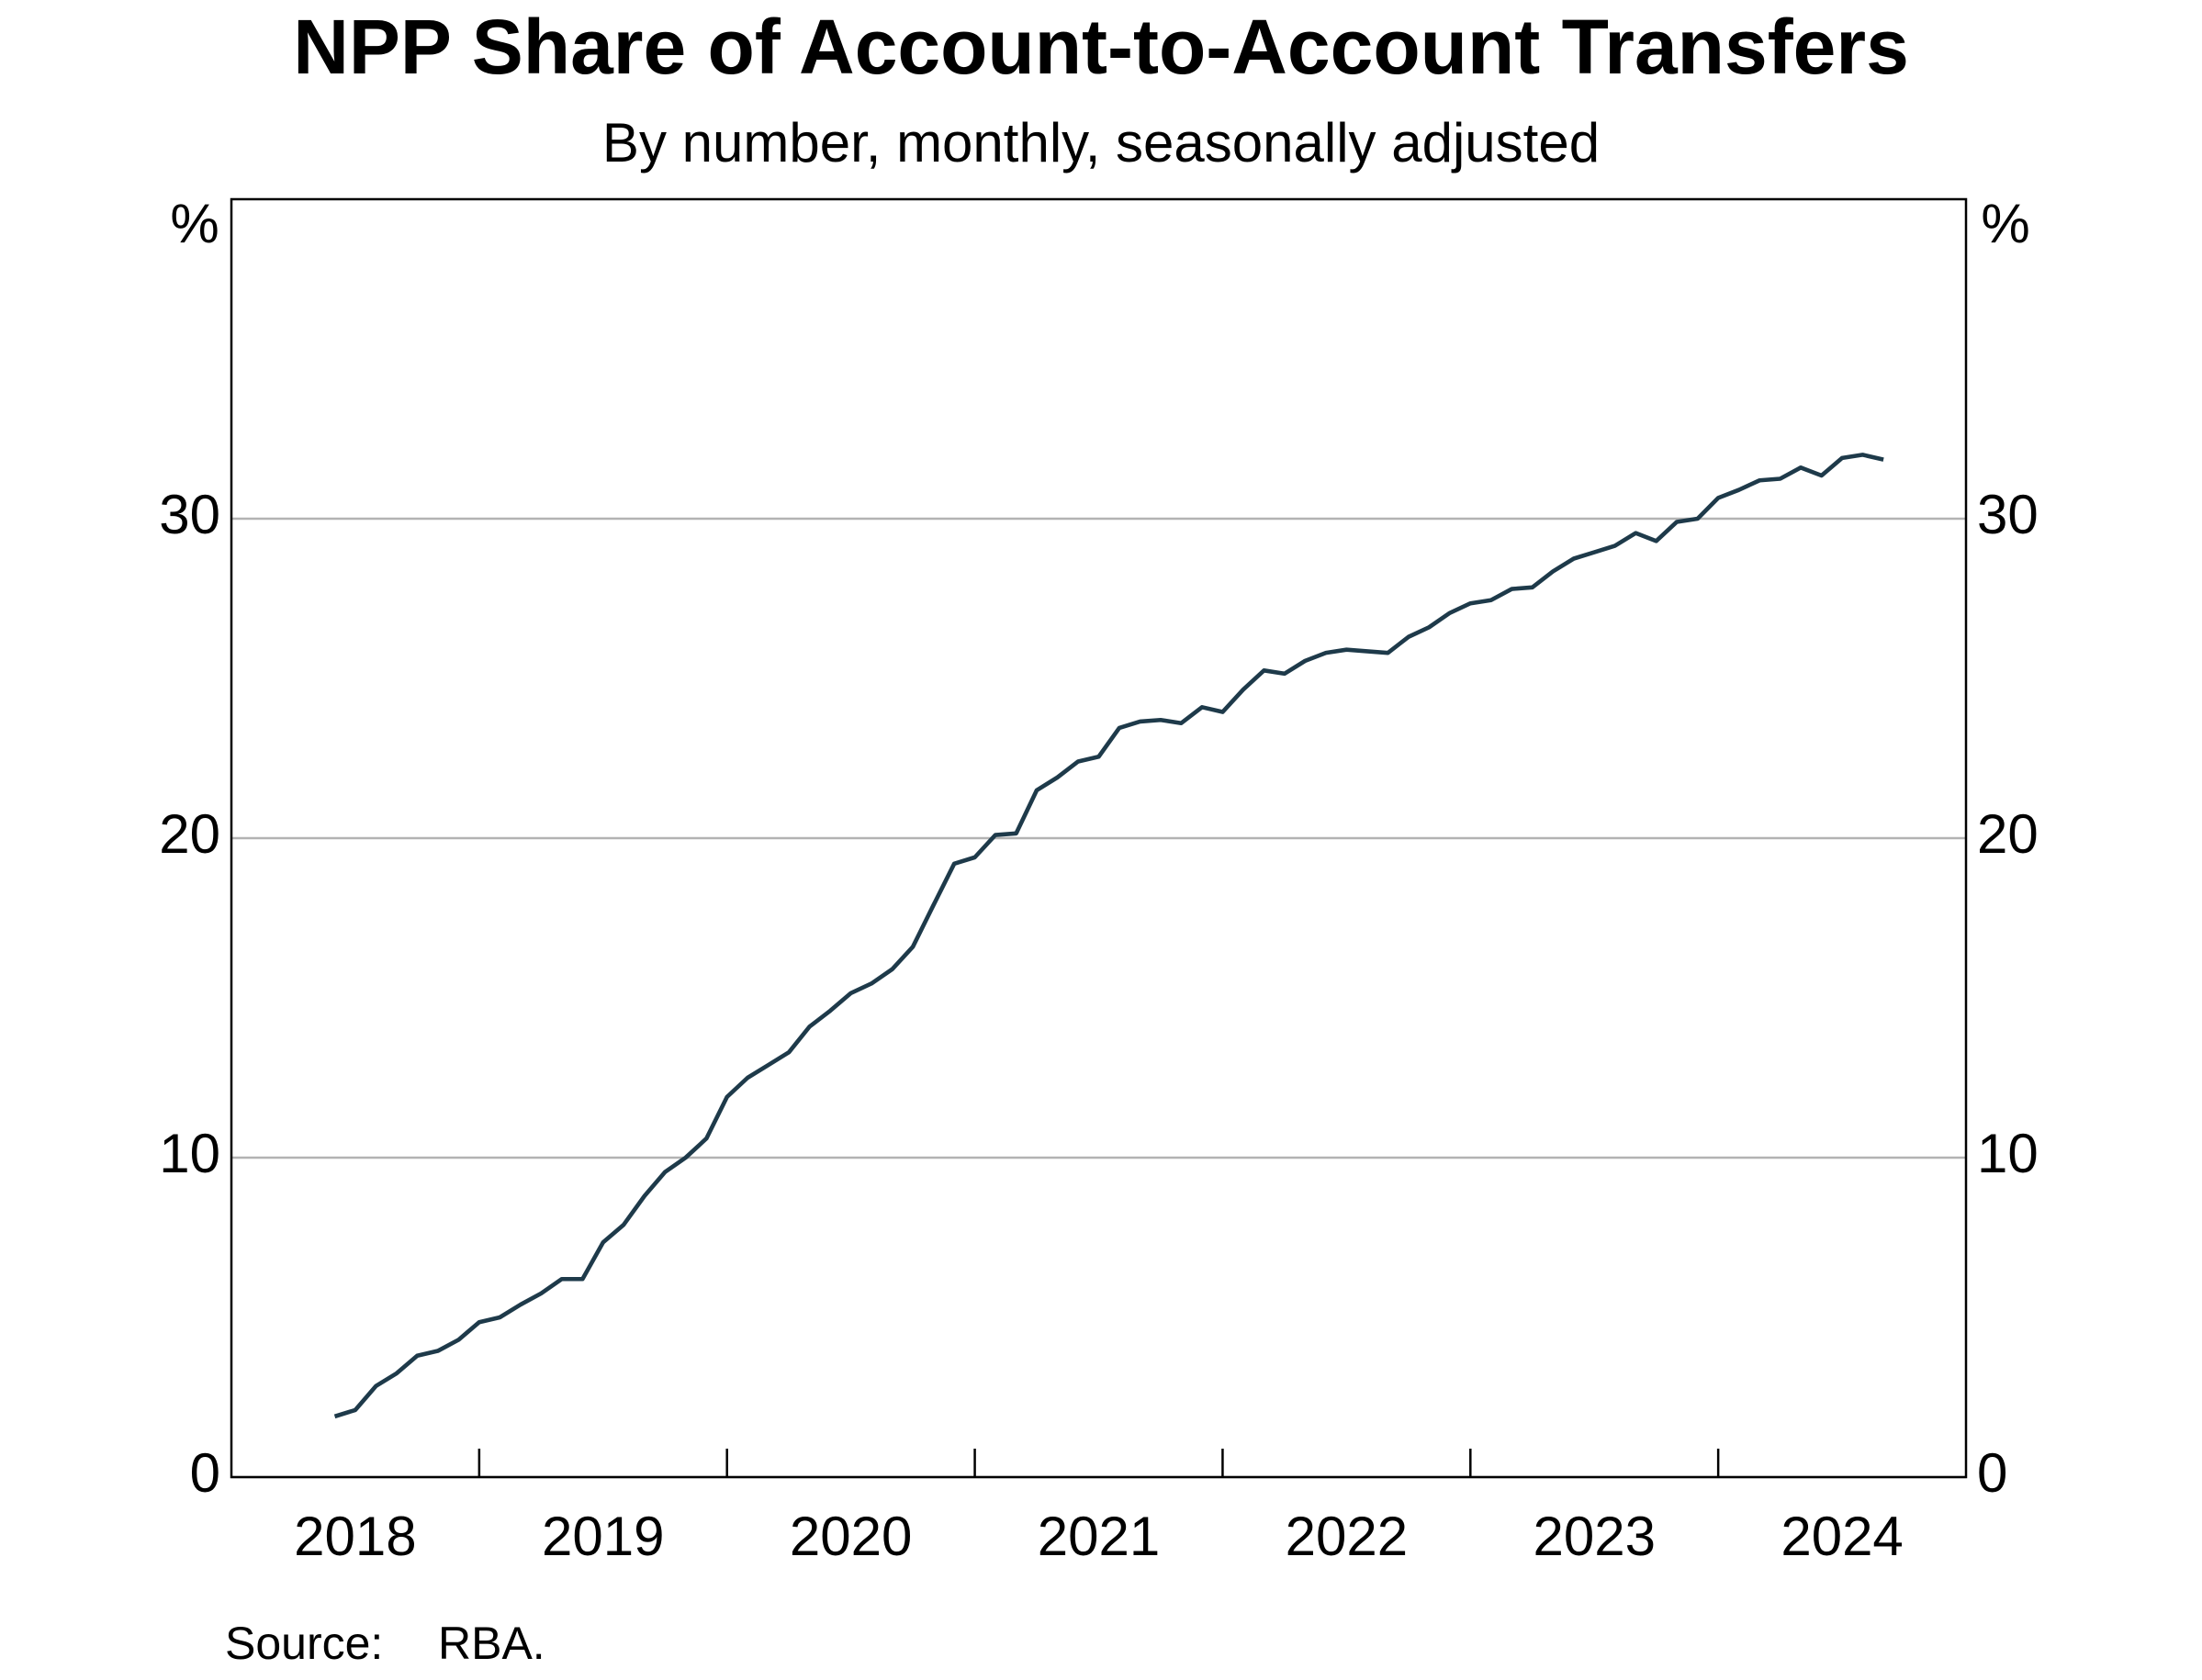 The width and height of the screenshot is (2202, 1680). What do you see at coordinates (1099, 1536) in the screenshot?
I see `x-tick-label: 2021` at bounding box center [1099, 1536].